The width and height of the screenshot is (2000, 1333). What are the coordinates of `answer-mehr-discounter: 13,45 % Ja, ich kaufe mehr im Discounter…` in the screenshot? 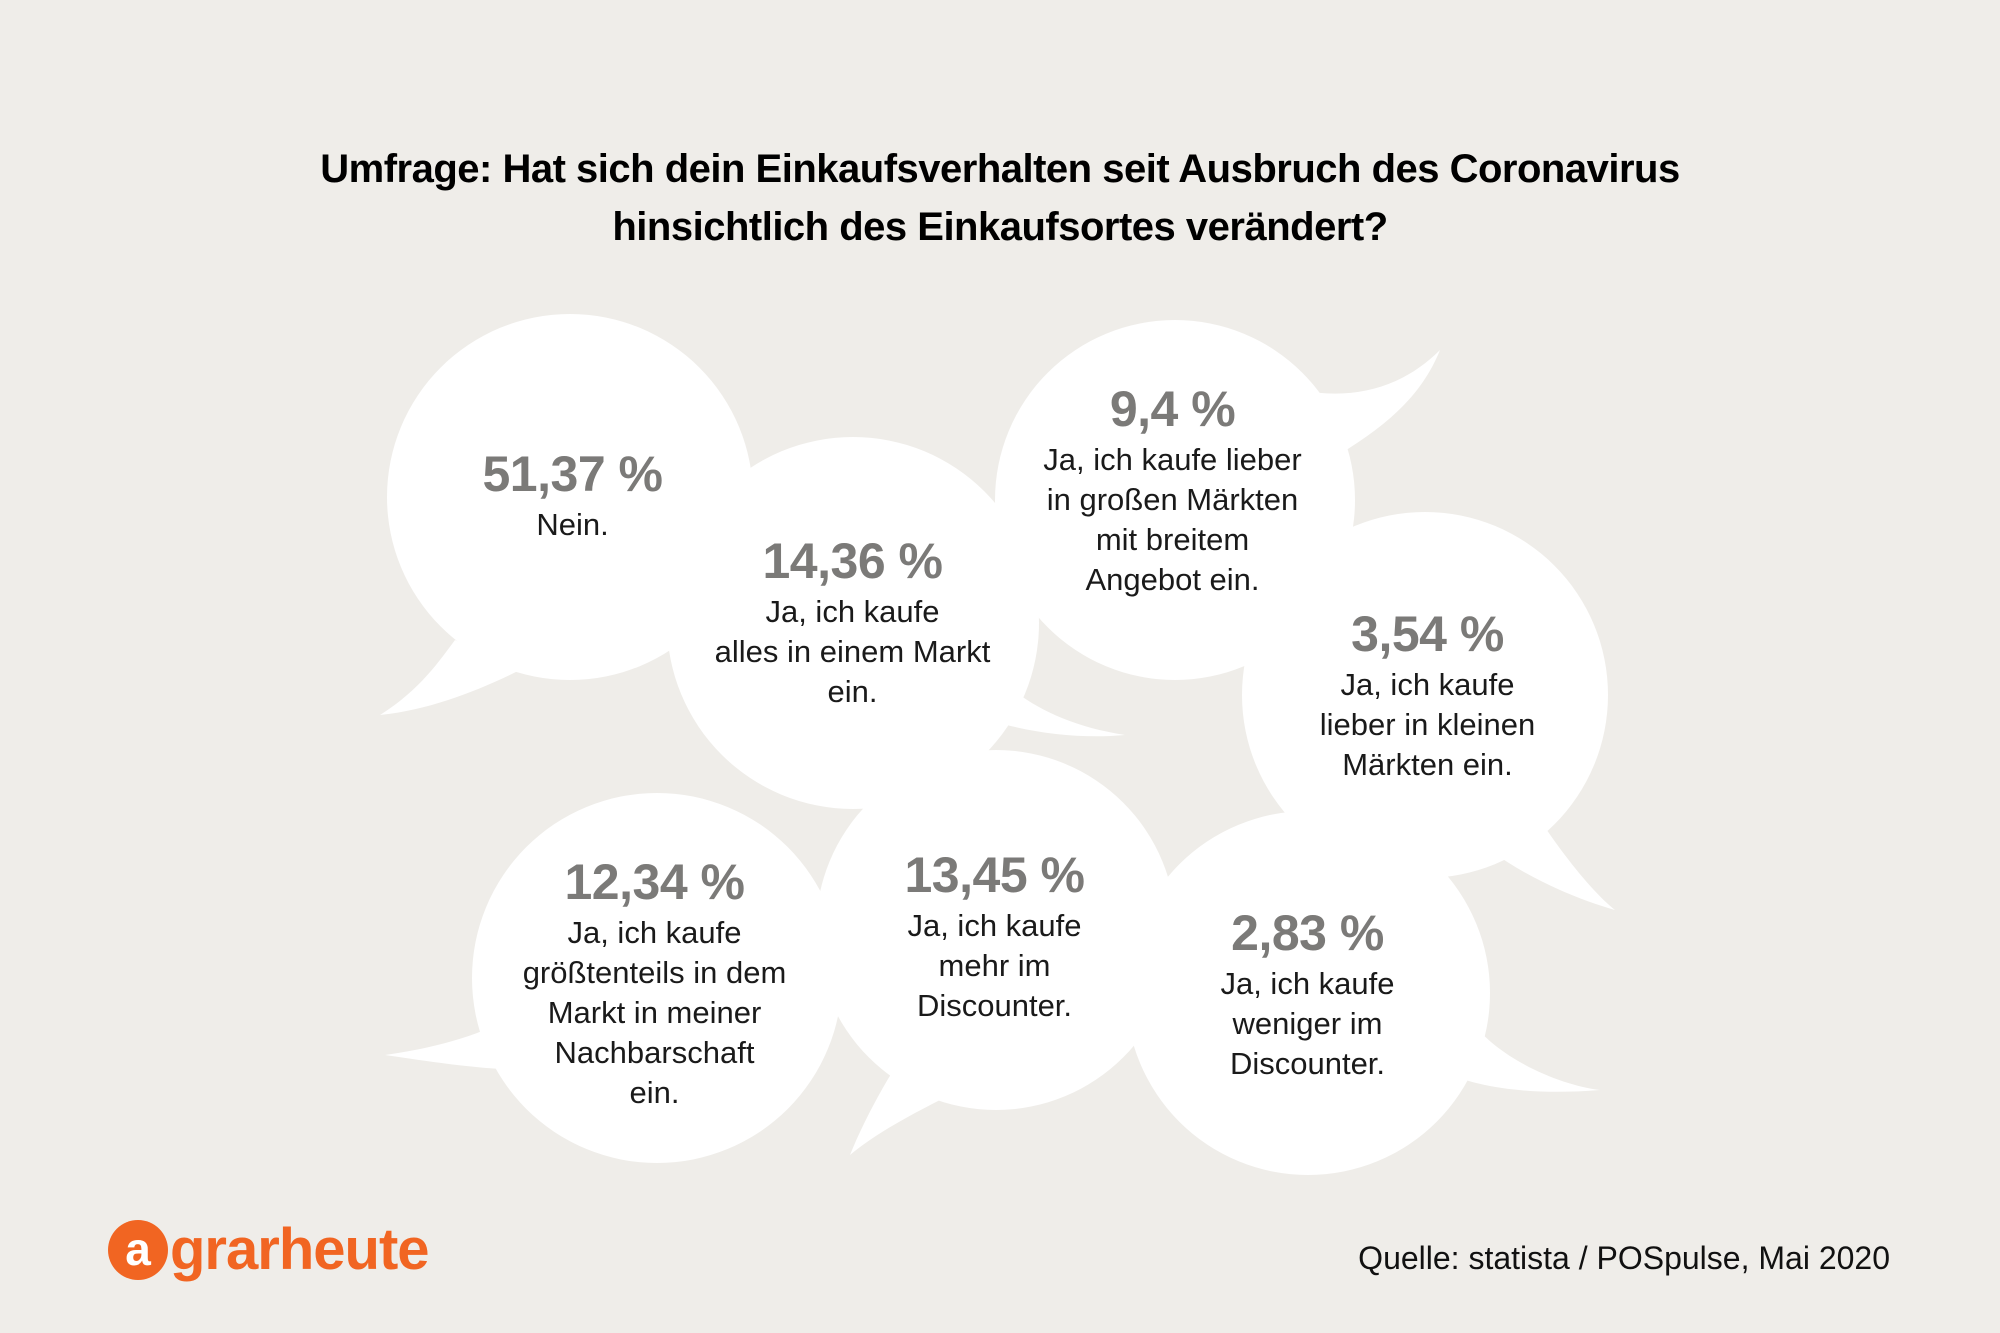 It's located at (994, 935).